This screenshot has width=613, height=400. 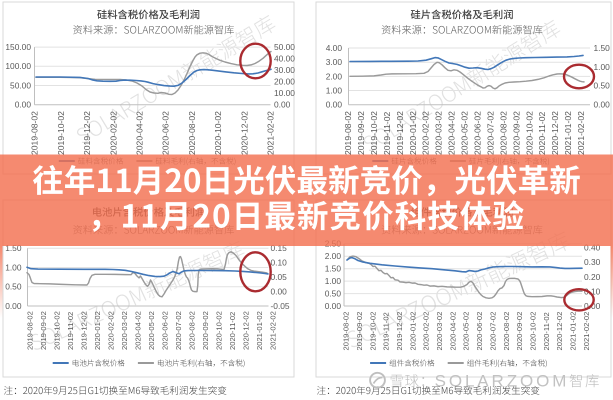 I want to click on svg-text: 0.15, so click(x=279, y=248).